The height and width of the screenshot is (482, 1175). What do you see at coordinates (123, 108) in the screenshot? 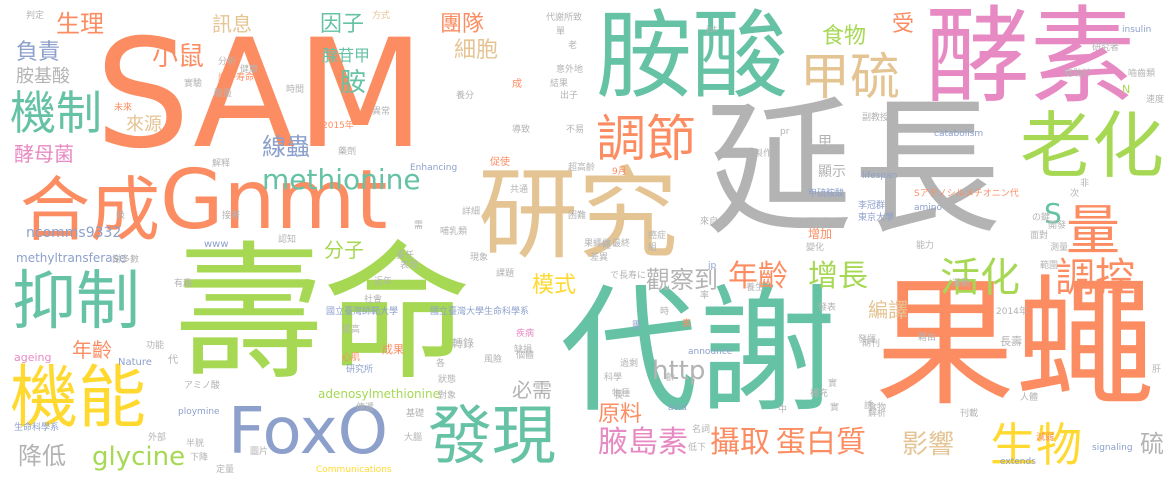
I see `cloud-word: 未來` at bounding box center [123, 108].